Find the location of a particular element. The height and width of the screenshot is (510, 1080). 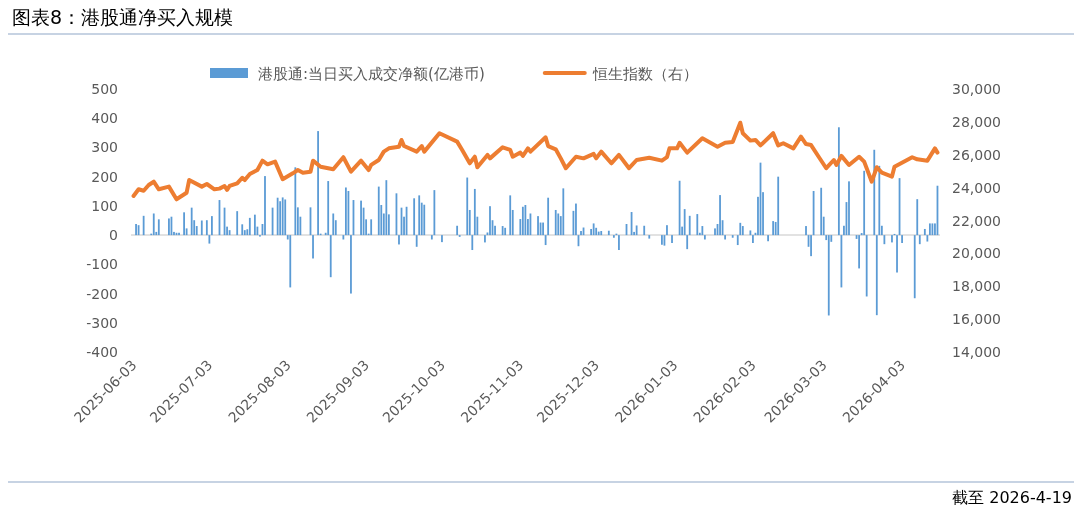

y2-tick-label: 28,000 is located at coordinates (976, 121).